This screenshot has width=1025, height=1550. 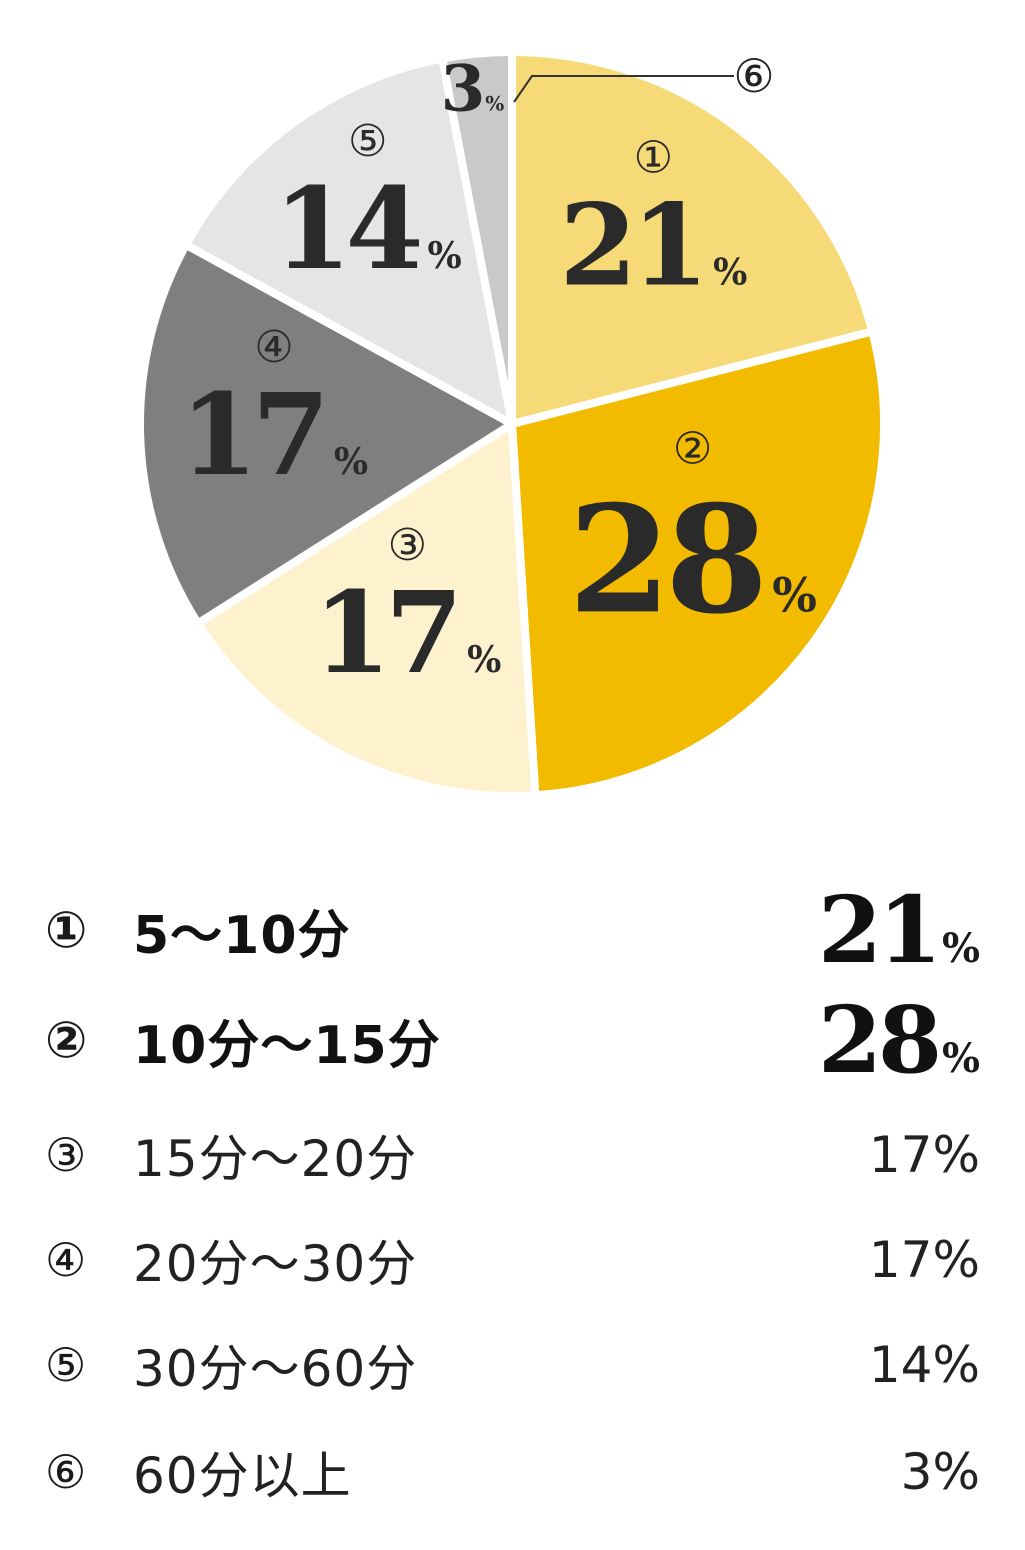 What do you see at coordinates (512, 1472) in the screenshot?
I see `legend-row-6: ⑥ 60分以上 3%` at bounding box center [512, 1472].